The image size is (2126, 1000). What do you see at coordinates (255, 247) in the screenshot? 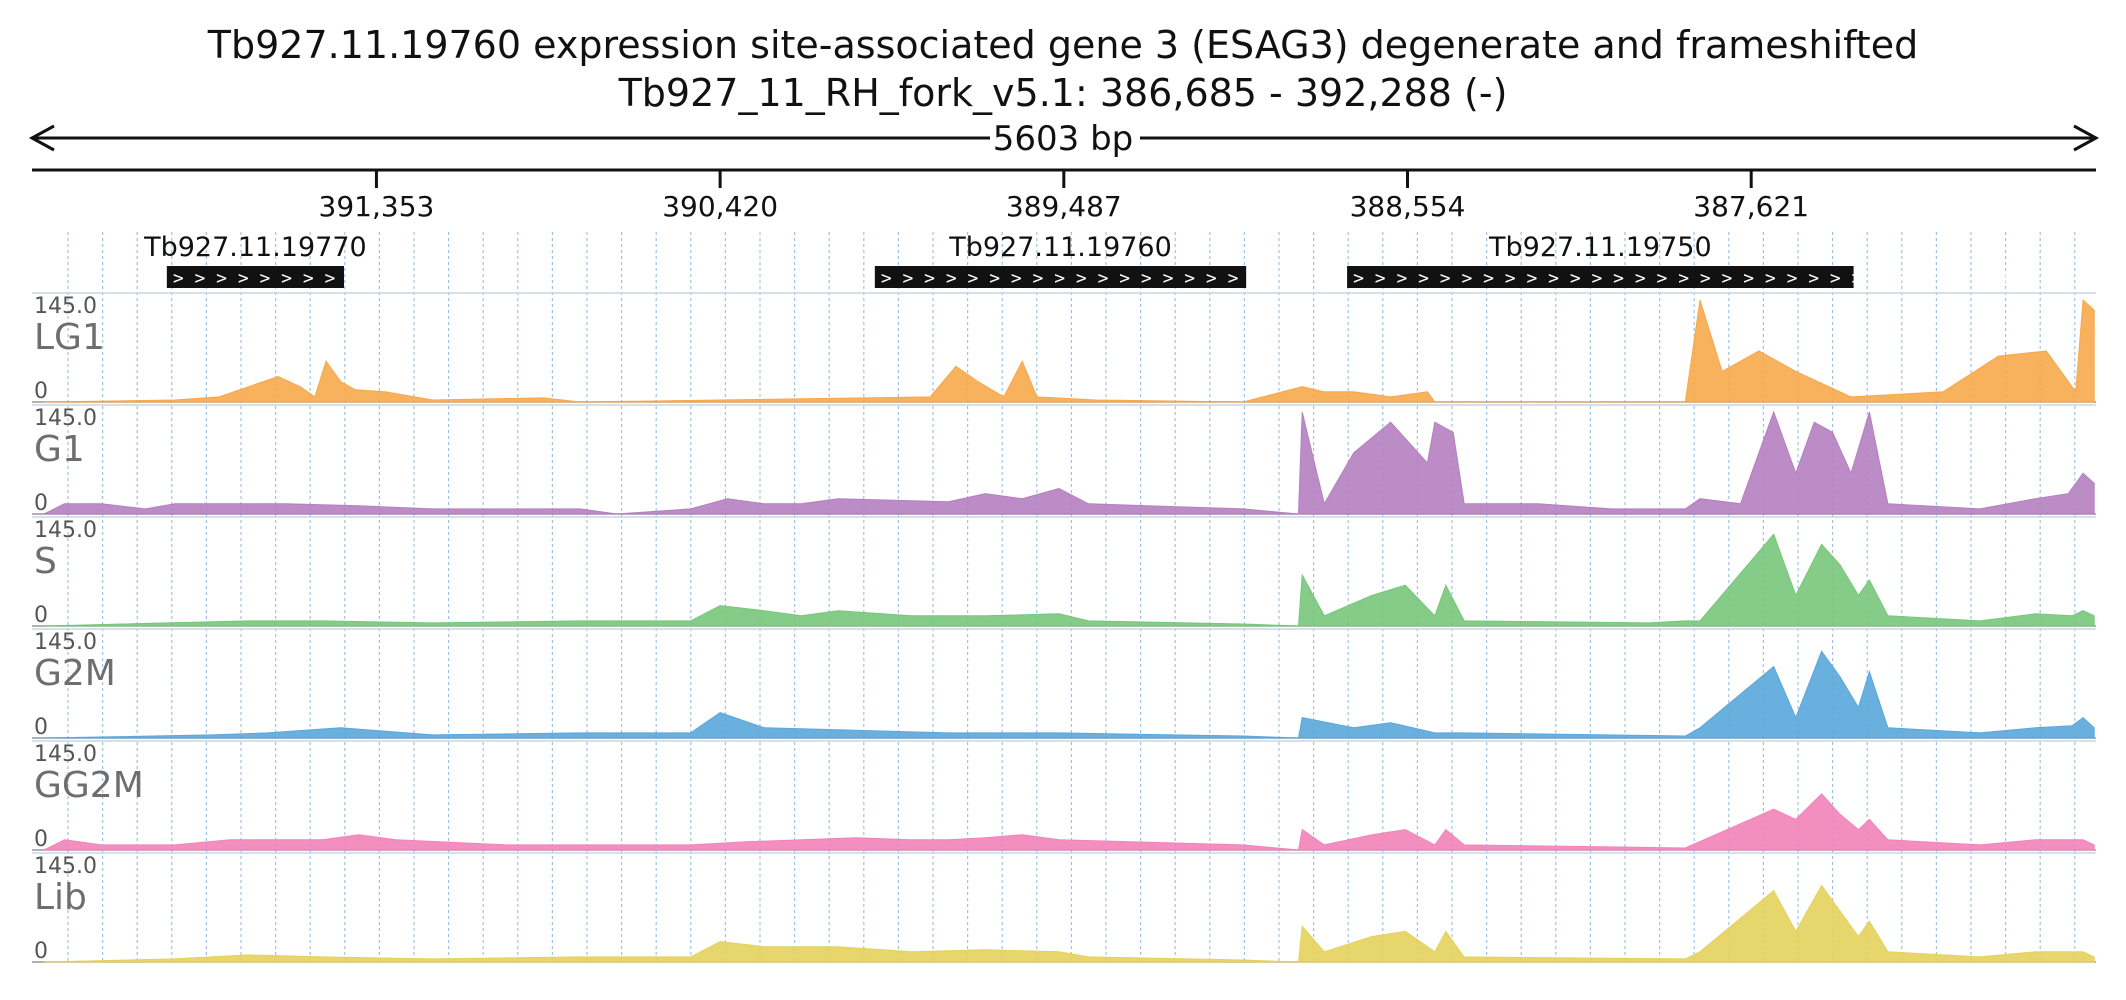
I see `gene-label: Tb927.11.19770` at bounding box center [255, 247].